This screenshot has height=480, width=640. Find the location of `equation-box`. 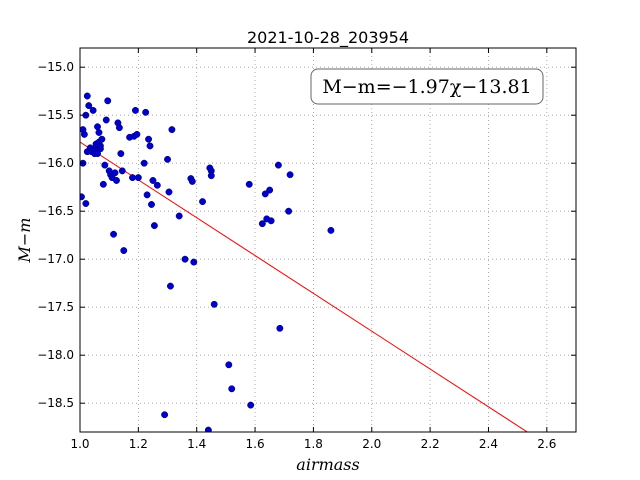

equation-box is located at coordinates (427, 86).